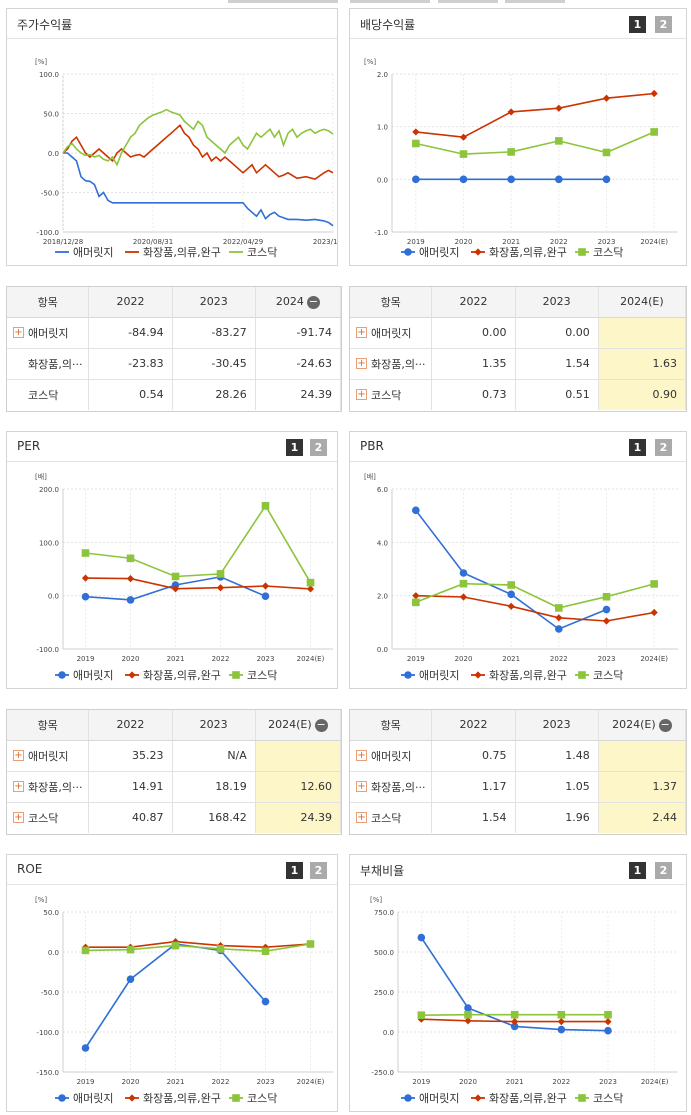 This screenshot has width=691, height=1115. I want to click on series-line-industry, so click(535, 115).